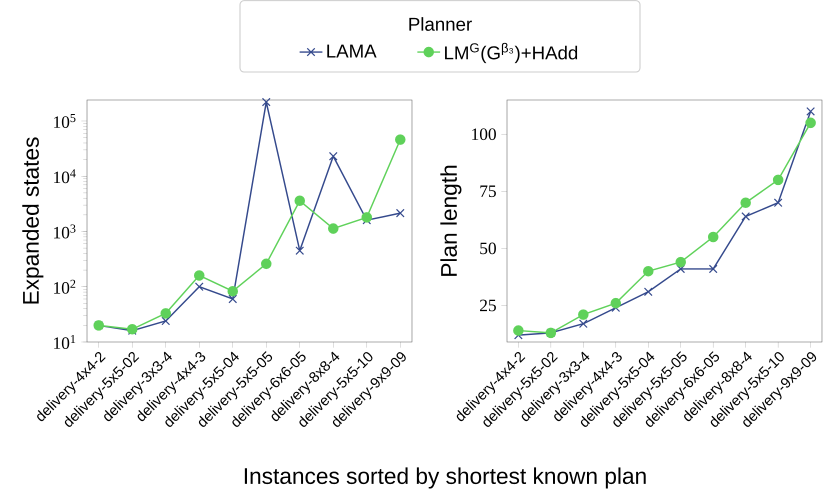 The width and height of the screenshot is (824, 498). I want to click on y-axis-title: Plan length, so click(451, 221).